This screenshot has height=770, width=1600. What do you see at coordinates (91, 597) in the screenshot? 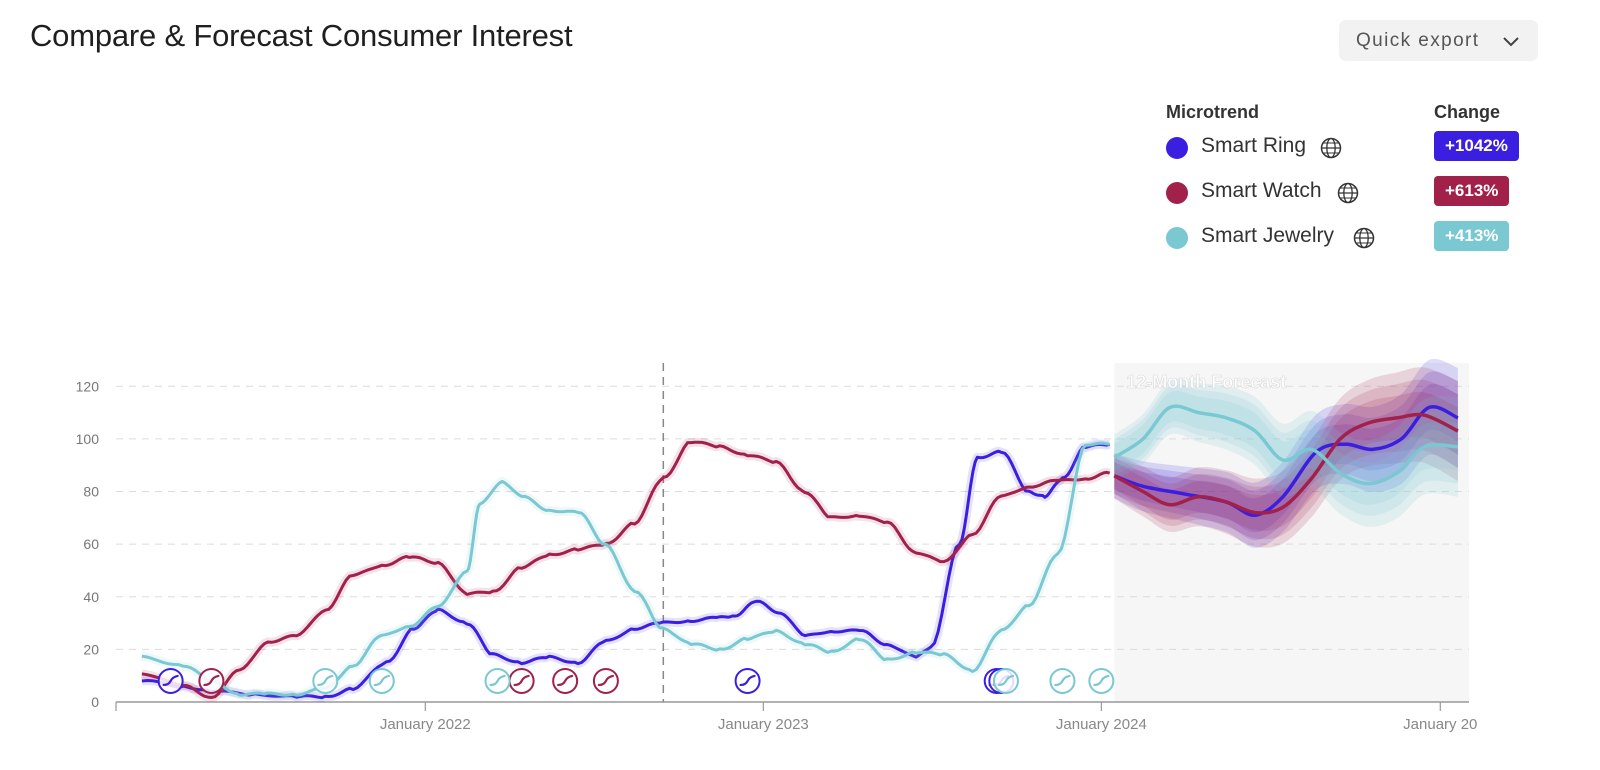
I see `y-tick-label: 40` at bounding box center [91, 597].